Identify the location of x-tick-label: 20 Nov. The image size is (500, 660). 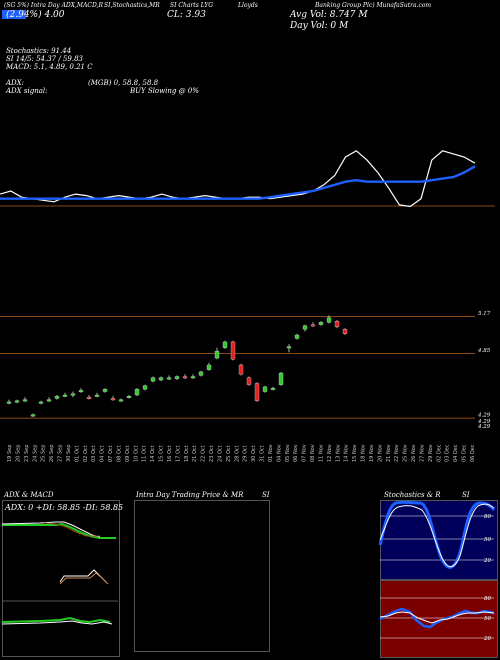
(380, 453).